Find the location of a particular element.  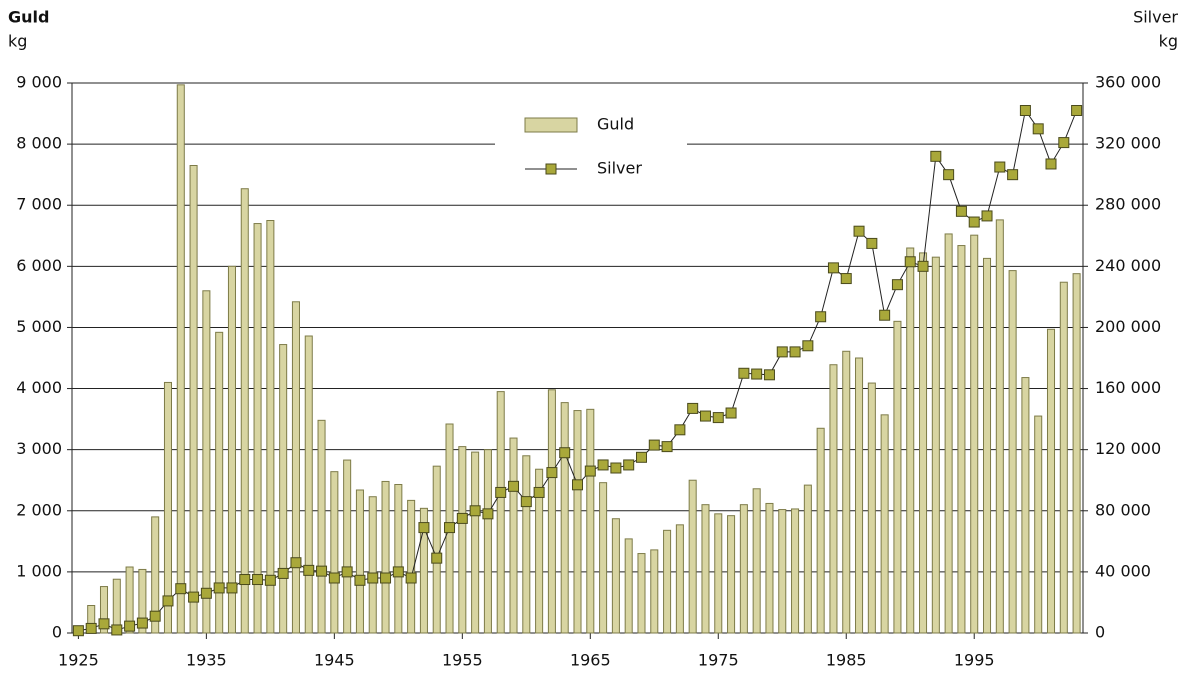

legend-marker is located at coordinates (551, 169).